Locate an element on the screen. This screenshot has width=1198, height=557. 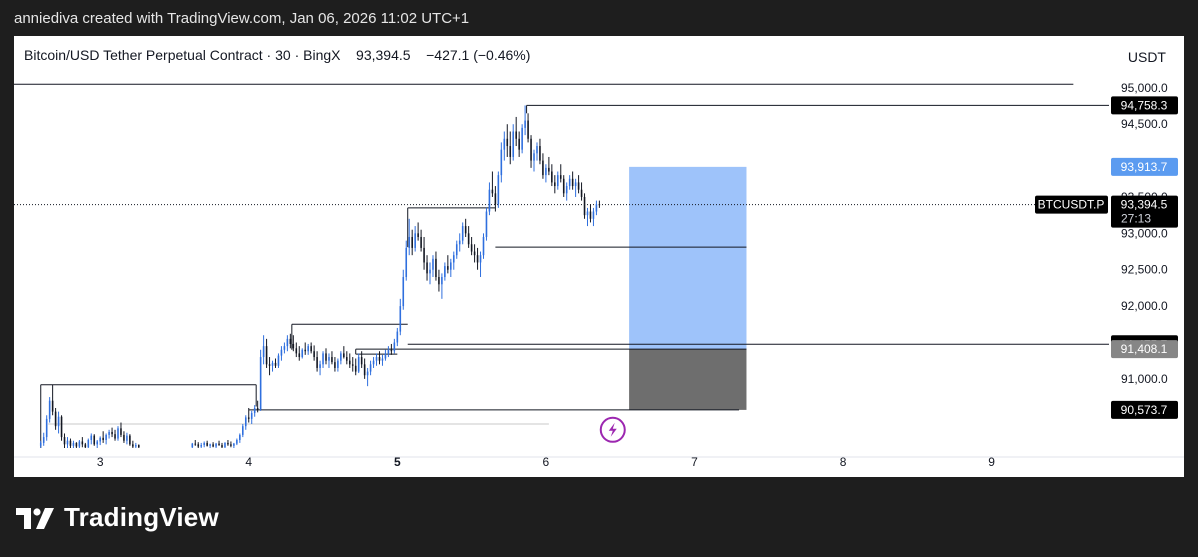
tradingview-logo: TradingView is located at coordinates (117, 517).